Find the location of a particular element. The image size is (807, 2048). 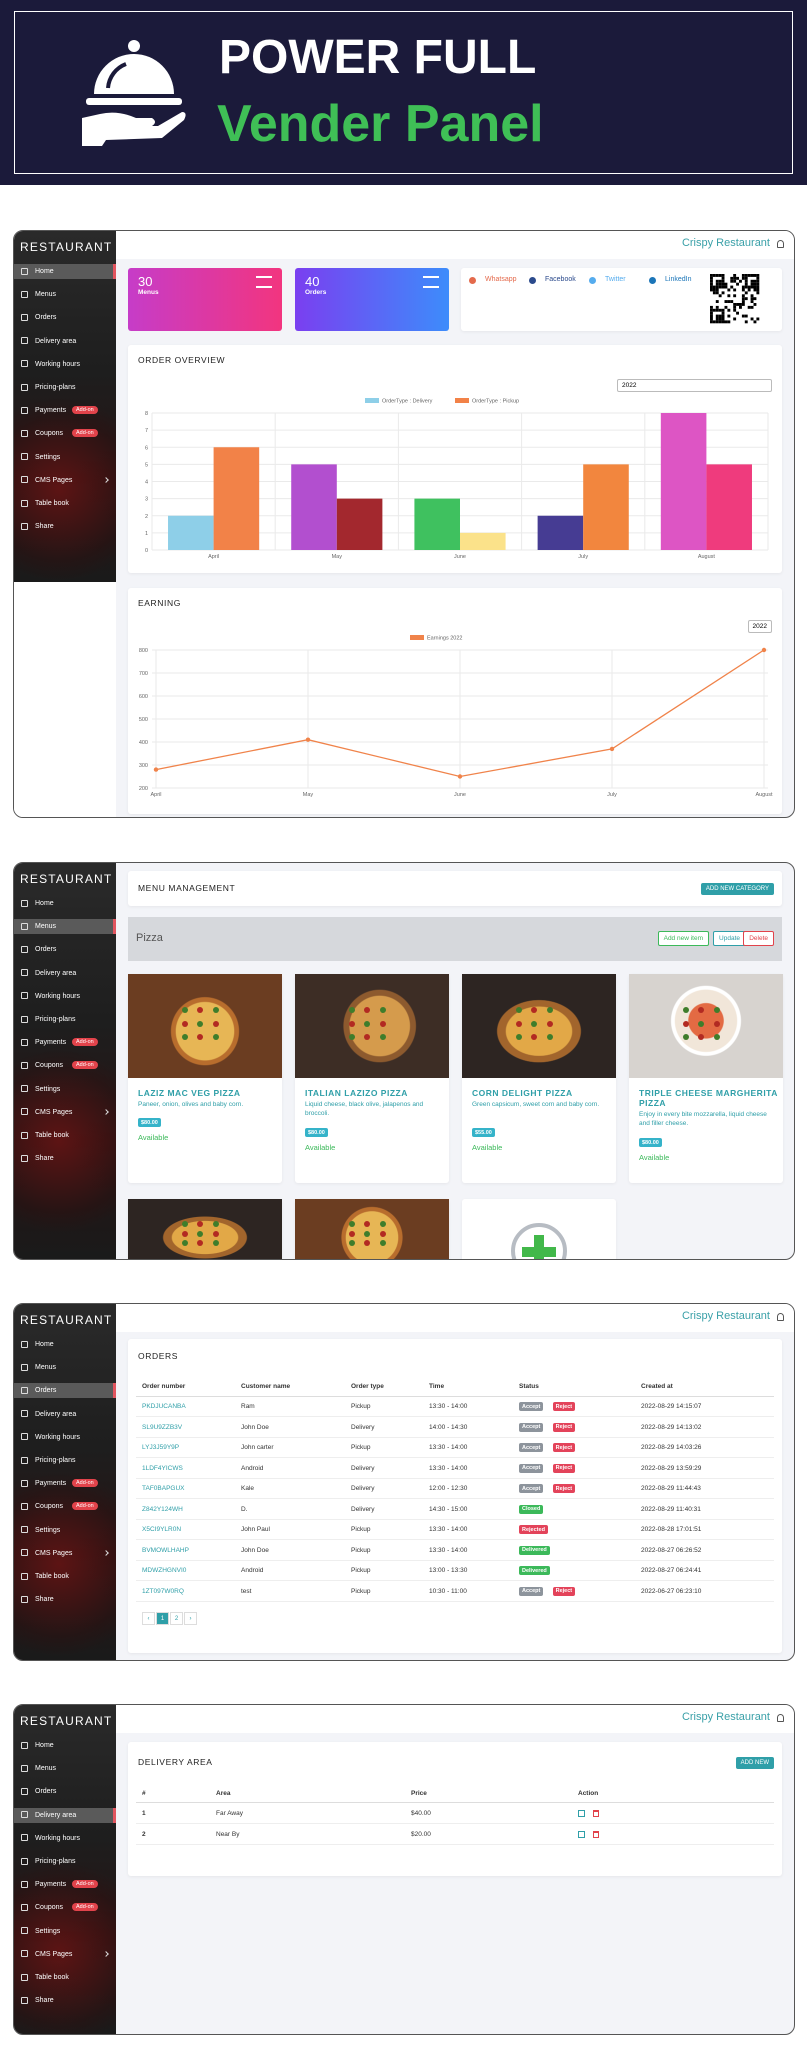

page-link: 1 is located at coordinates (162, 1618).